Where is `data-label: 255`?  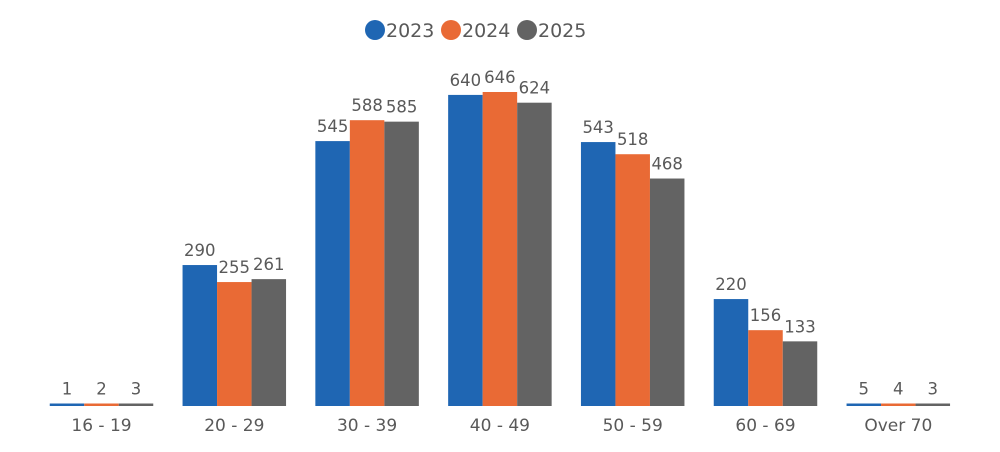
data-label: 255 is located at coordinates (235, 267).